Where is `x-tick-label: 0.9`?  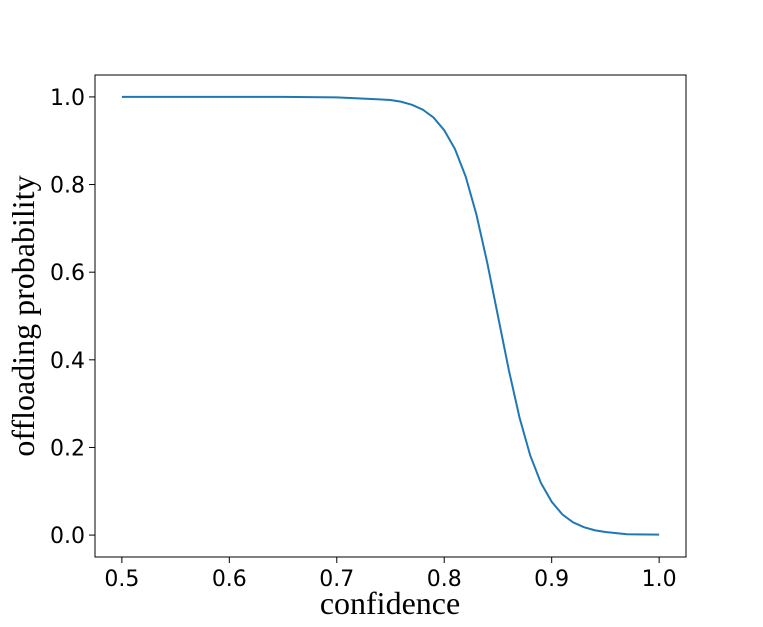 x-tick-label: 0.9 is located at coordinates (551, 579).